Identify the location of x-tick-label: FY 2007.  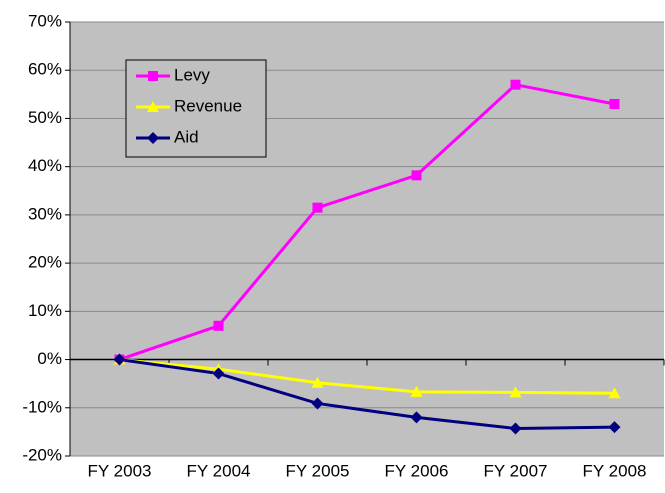
(516, 470).